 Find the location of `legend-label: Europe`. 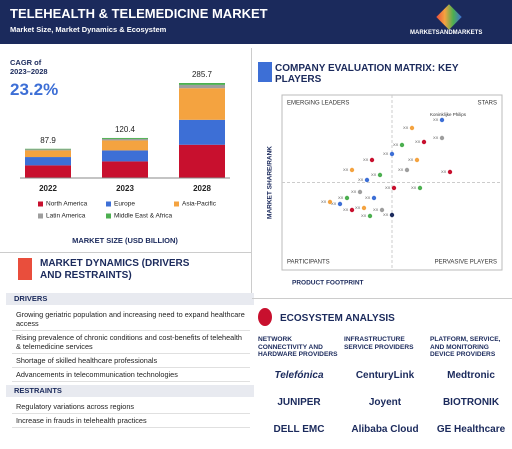

legend-label: Europe is located at coordinates (124, 204).